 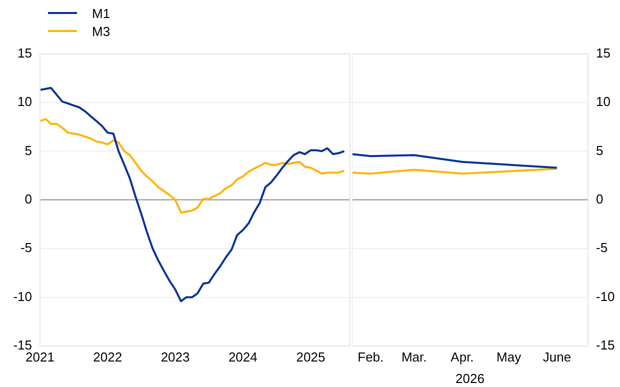 I want to click on x-tick-label: 2024, so click(x=243, y=356).